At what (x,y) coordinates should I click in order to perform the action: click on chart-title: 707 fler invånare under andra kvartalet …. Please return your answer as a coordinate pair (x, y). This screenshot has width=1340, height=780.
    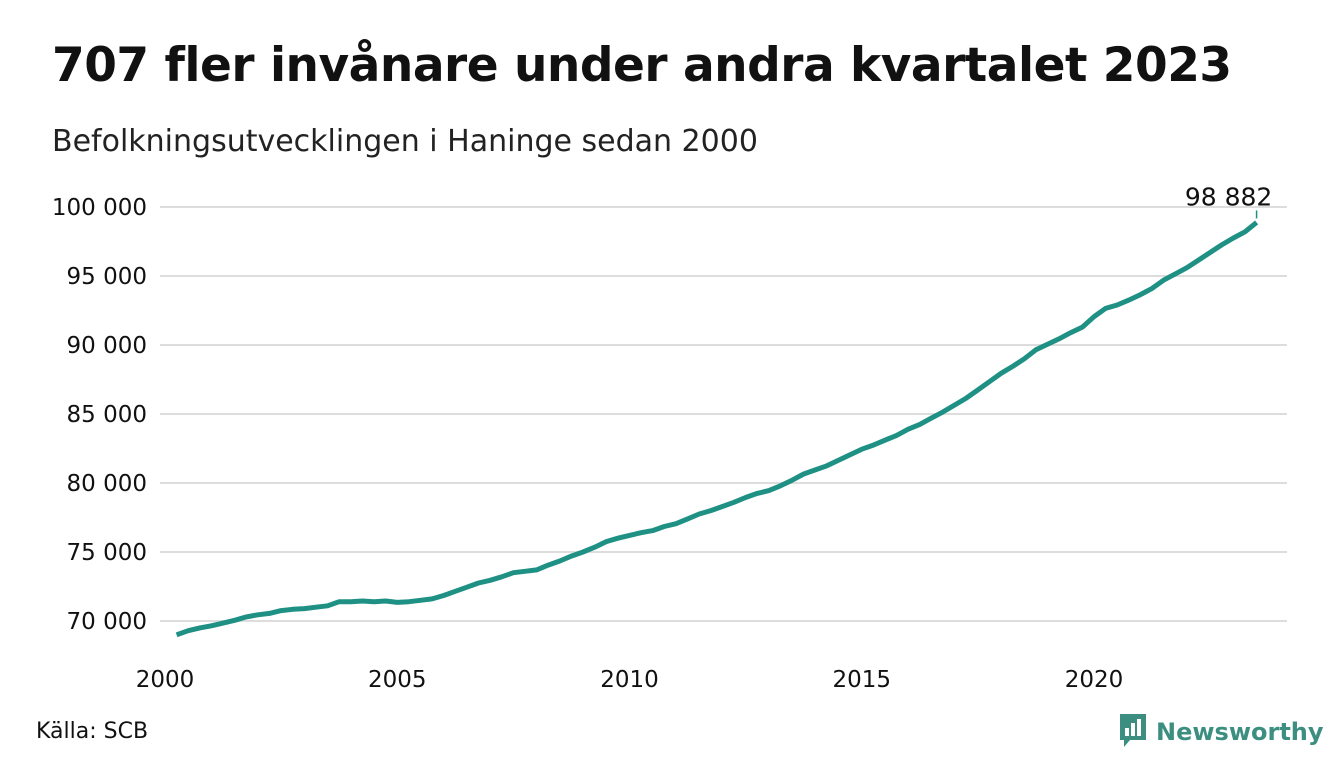
    Looking at the image, I should click on (642, 65).